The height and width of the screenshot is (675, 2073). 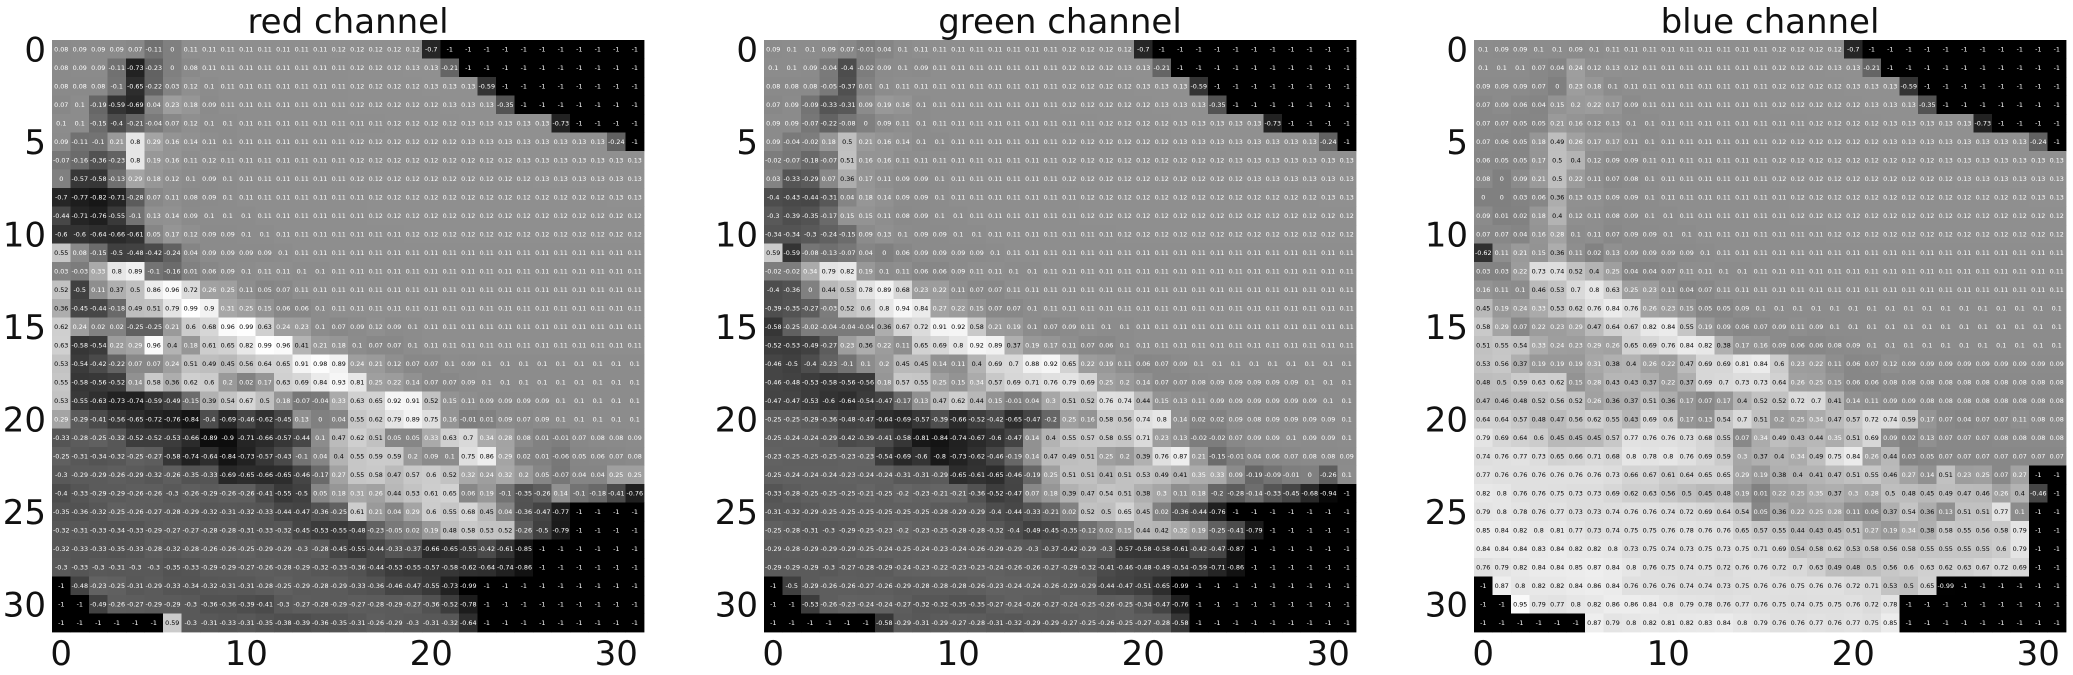 What do you see at coordinates (61, 364) in the screenshot?
I see `cell-value-label: 0.53` at bounding box center [61, 364].